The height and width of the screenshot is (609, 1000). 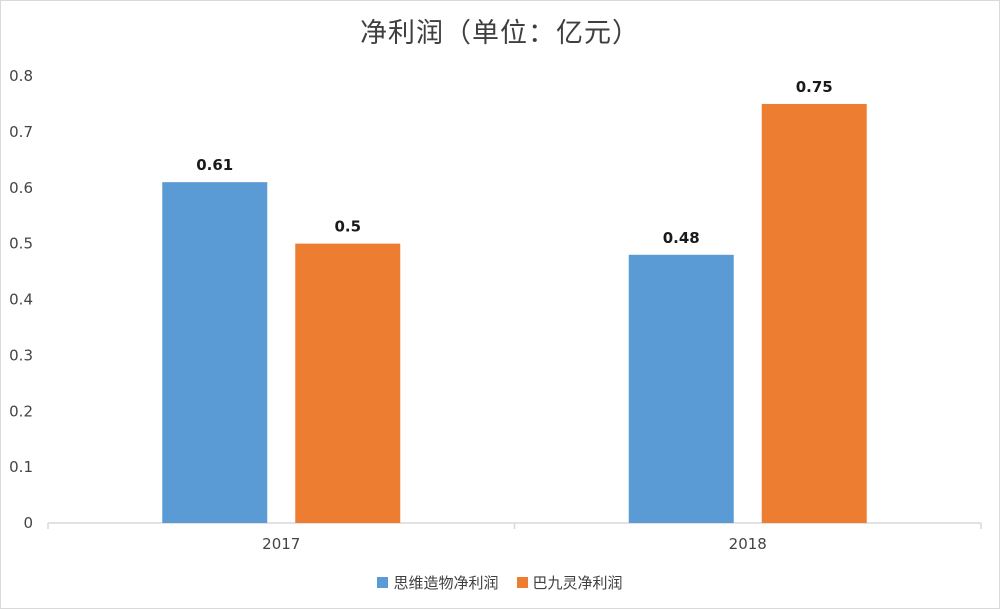 What do you see at coordinates (681, 389) in the screenshot?
I see `bar-1-2018` at bounding box center [681, 389].